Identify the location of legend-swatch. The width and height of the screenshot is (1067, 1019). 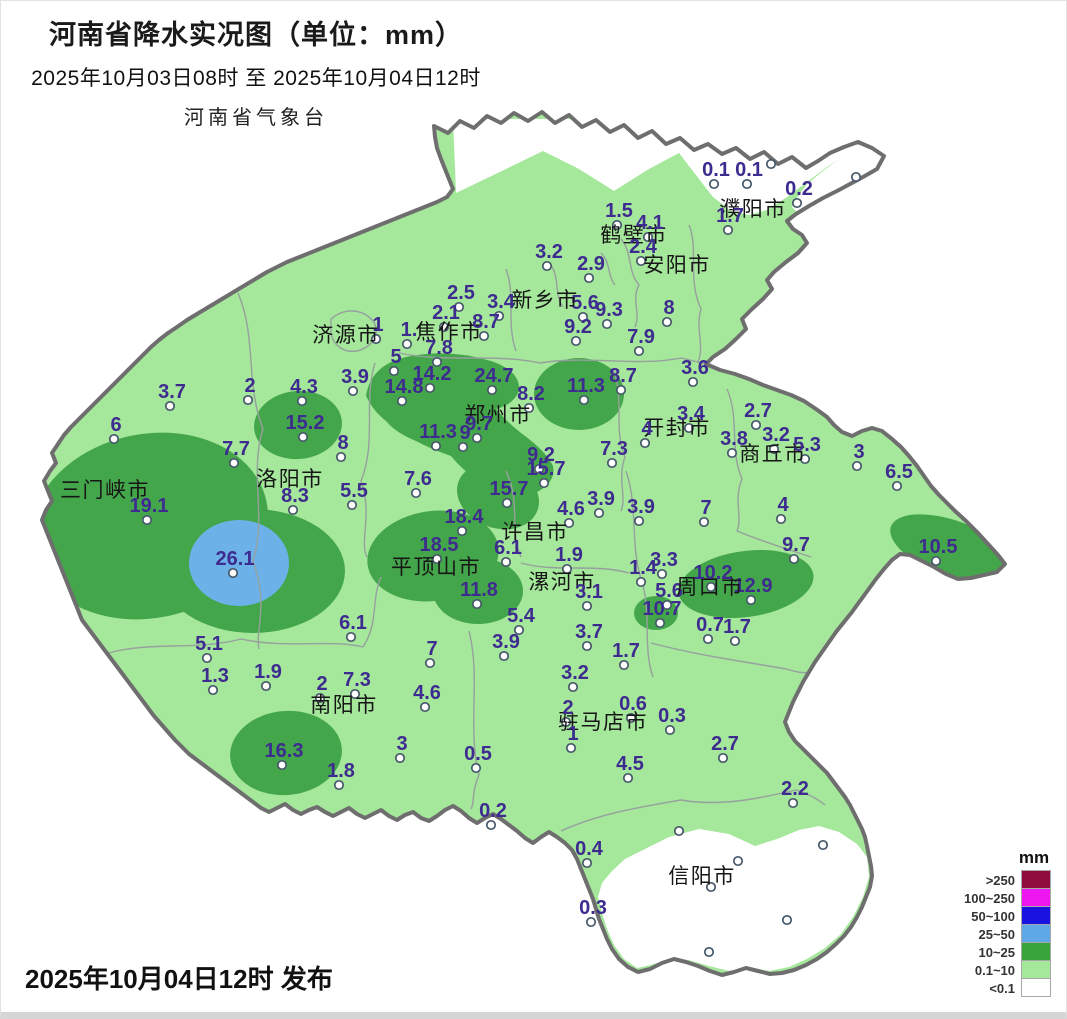
(1036, 879).